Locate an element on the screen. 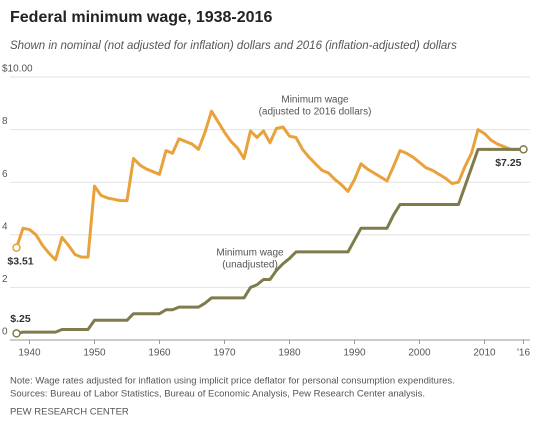 The image size is (540, 437). x-tick-label: '16 is located at coordinates (523, 353).